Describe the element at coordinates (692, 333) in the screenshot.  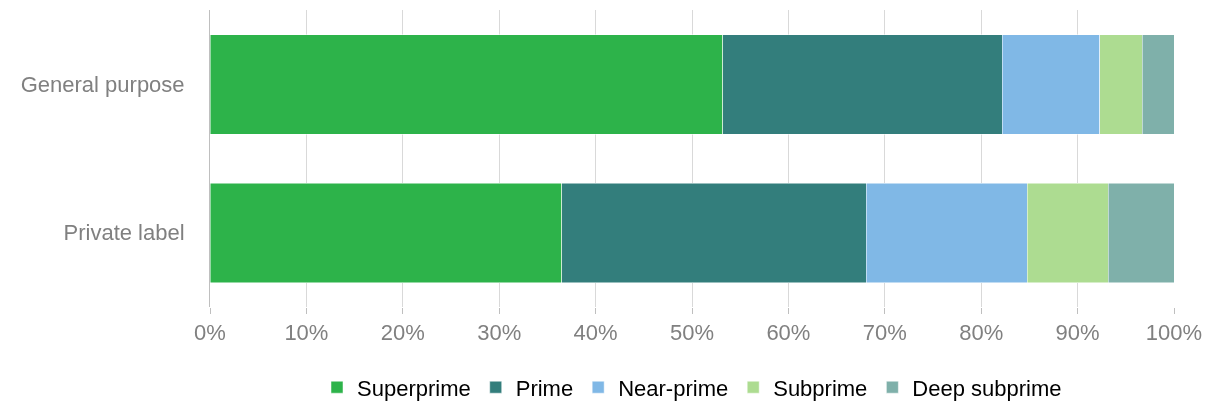
I see `x-tick-label: 50%` at that location.